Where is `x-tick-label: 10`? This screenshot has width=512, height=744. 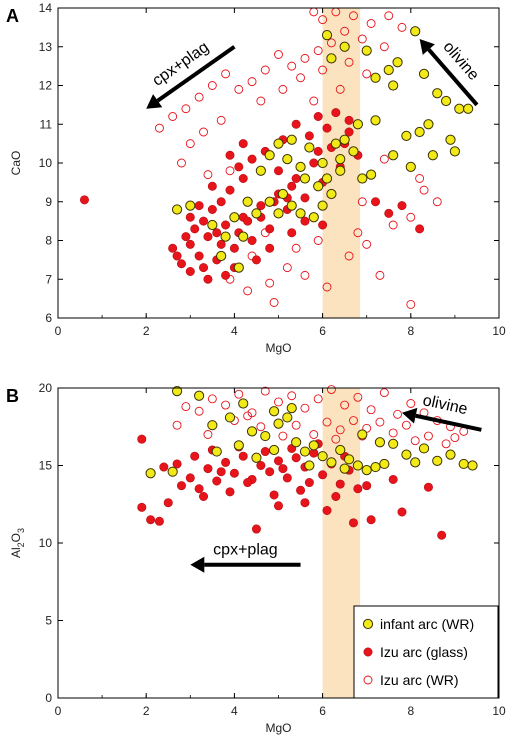
x-tick-label: 10 is located at coordinates (499, 331).